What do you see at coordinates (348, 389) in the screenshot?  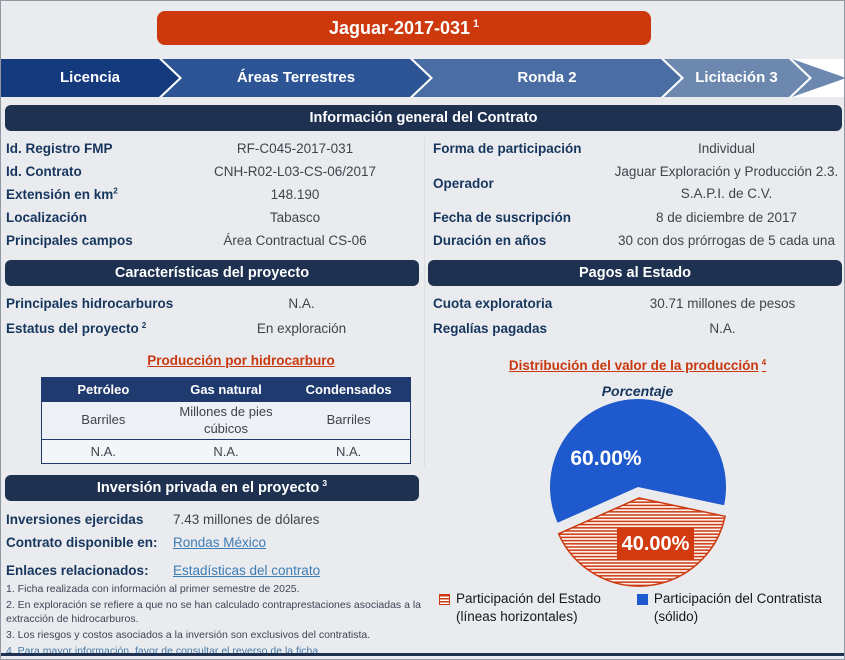 I see `table-header-condensados: Condensados` at bounding box center [348, 389].